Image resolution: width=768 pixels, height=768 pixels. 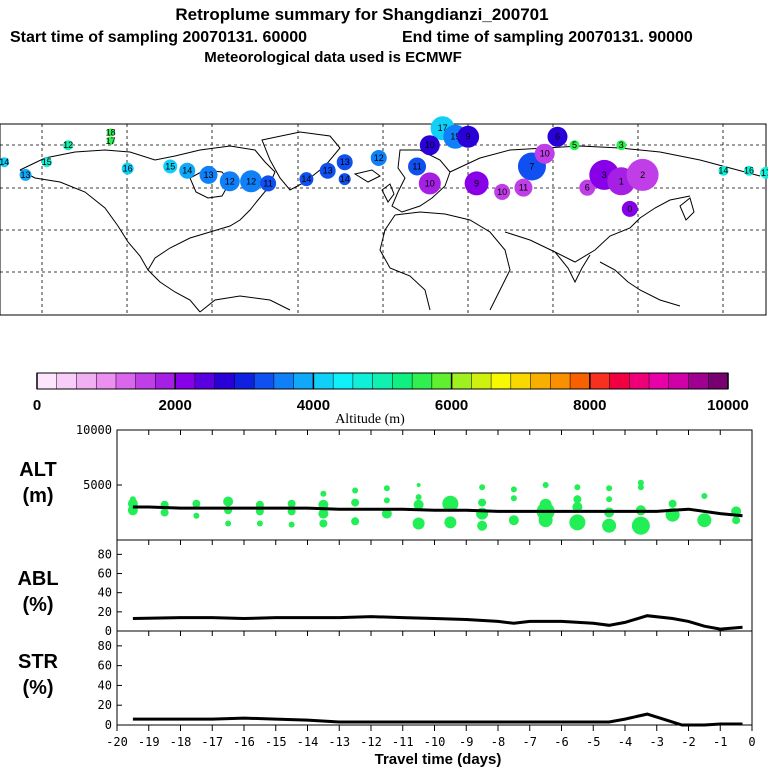 What do you see at coordinates (751, 742) in the screenshot?
I see `x-tick-label: 0` at bounding box center [751, 742].